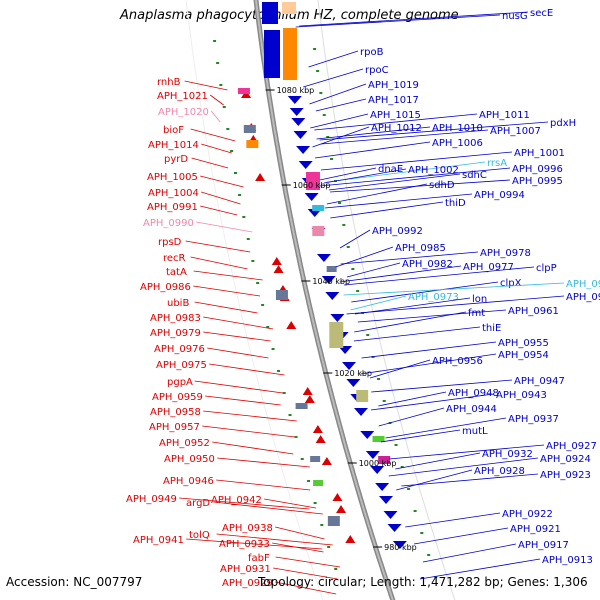  I want to click on feature-block, so click(249, 129).